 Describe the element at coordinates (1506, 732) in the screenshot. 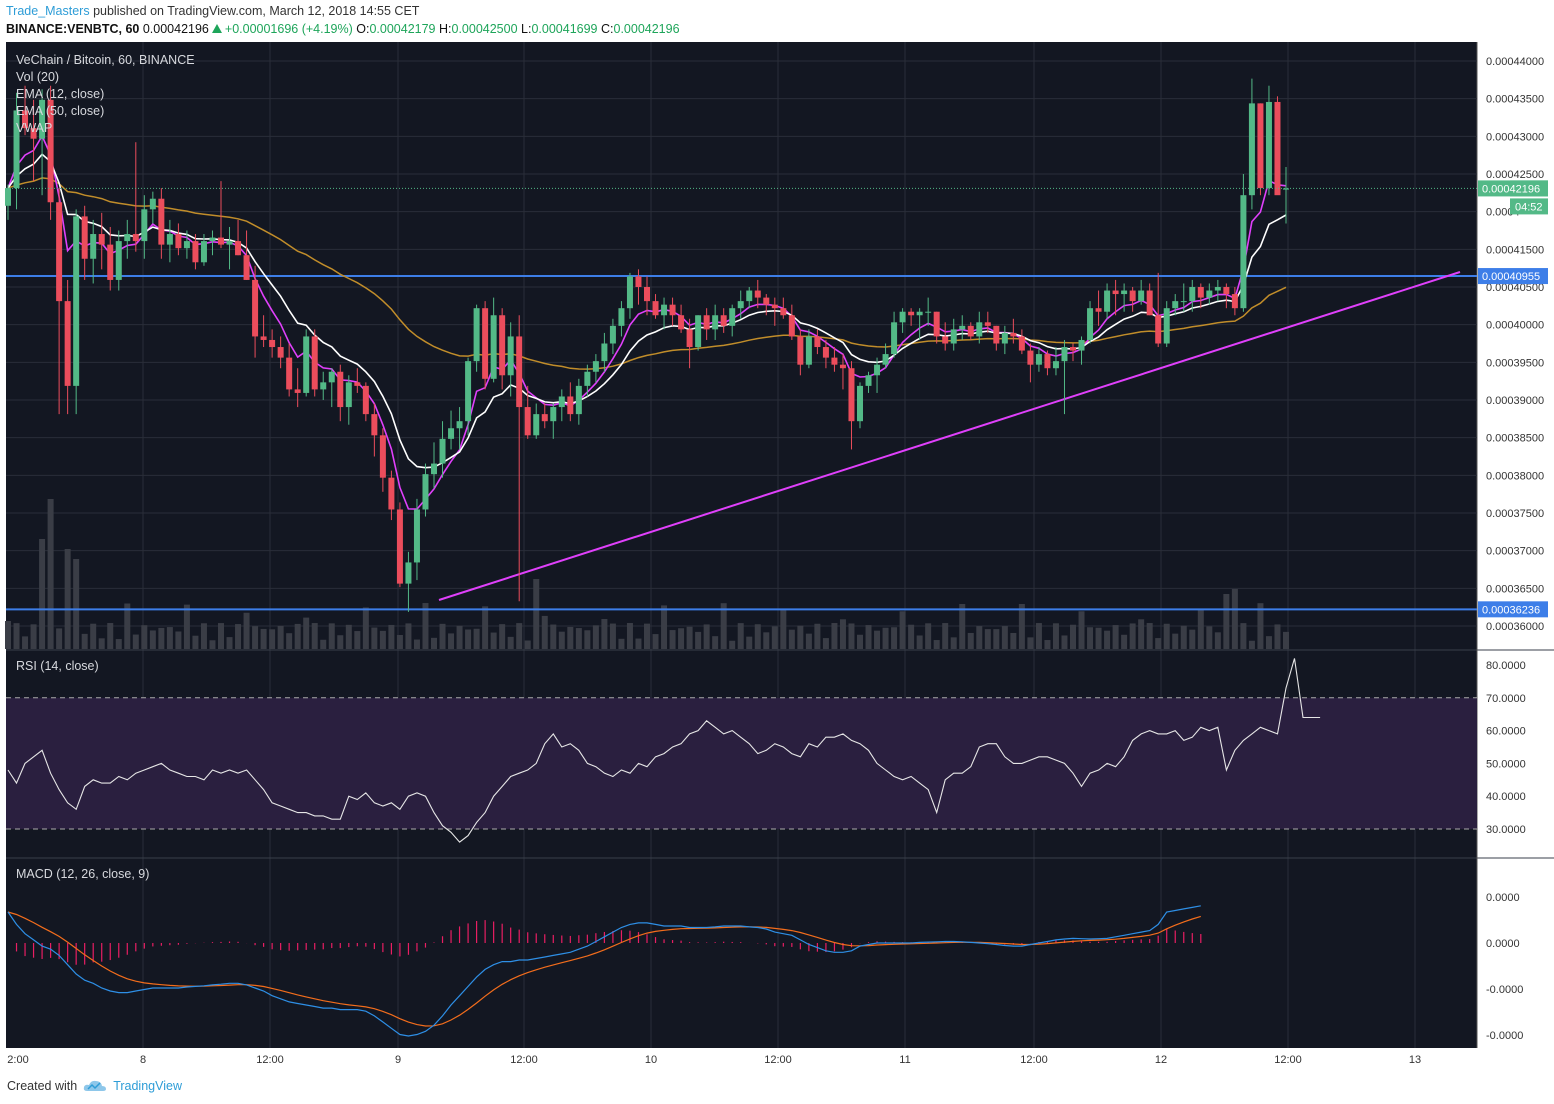

I see `rsi-tick-label: 60.0000` at that location.